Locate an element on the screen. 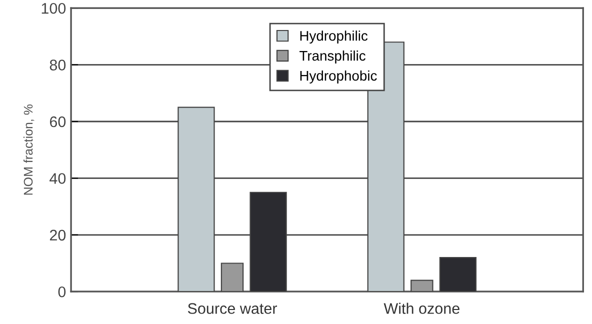  y-tick-label: 20 is located at coordinates (58, 235).